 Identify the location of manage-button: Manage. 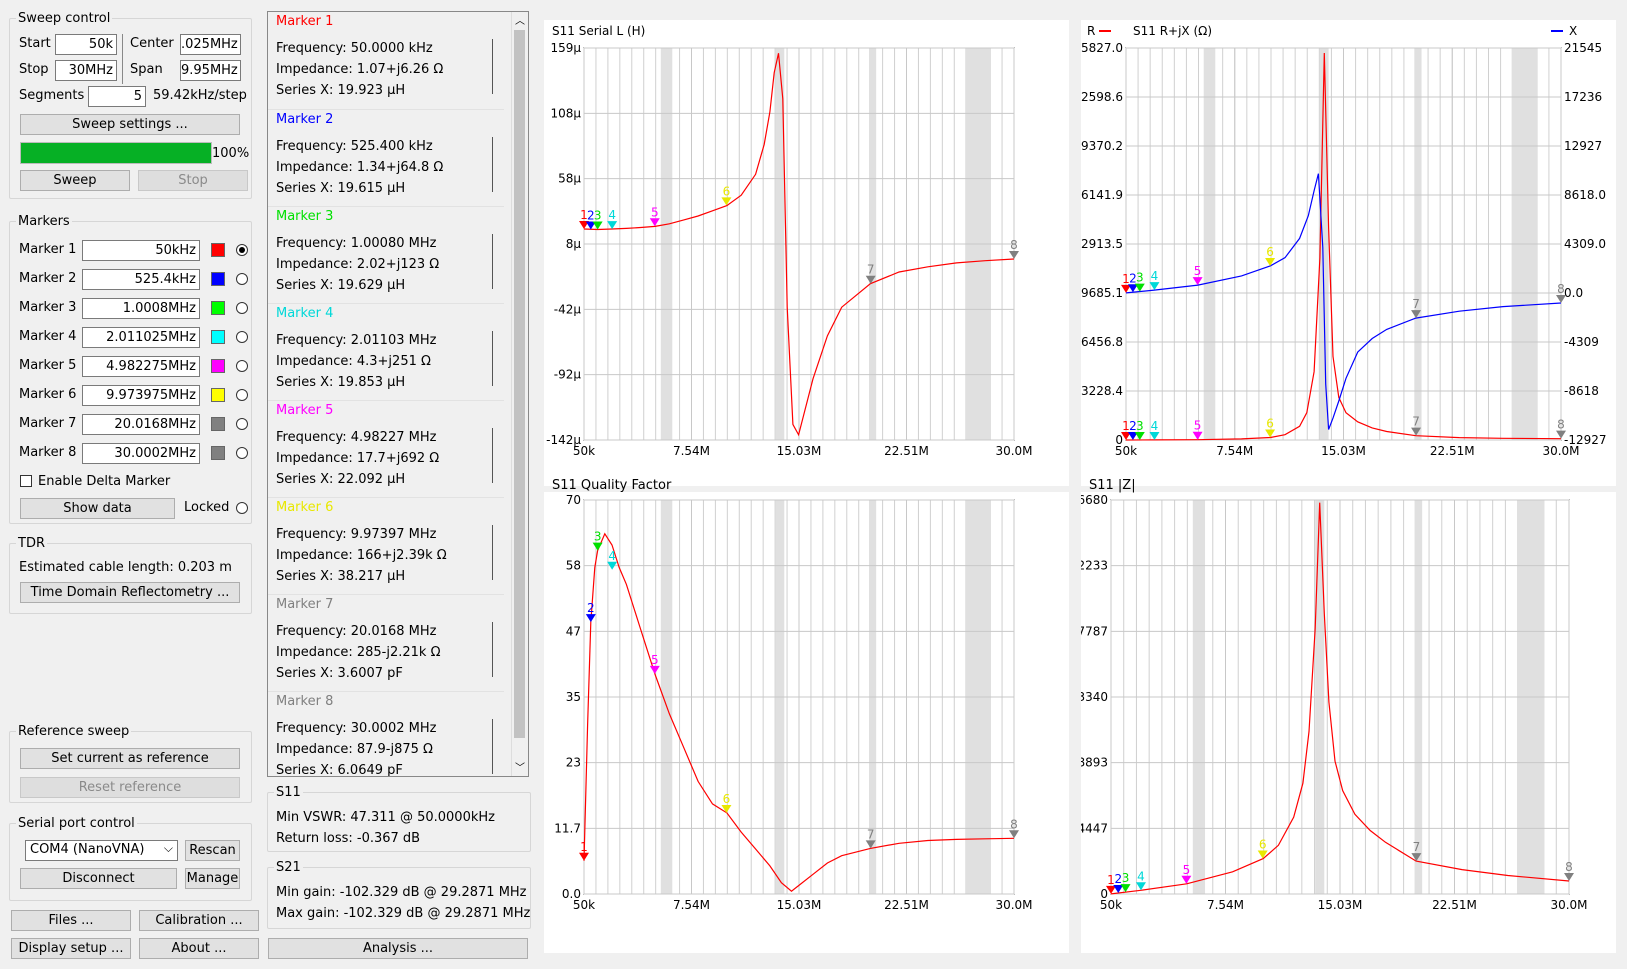
(212, 878).